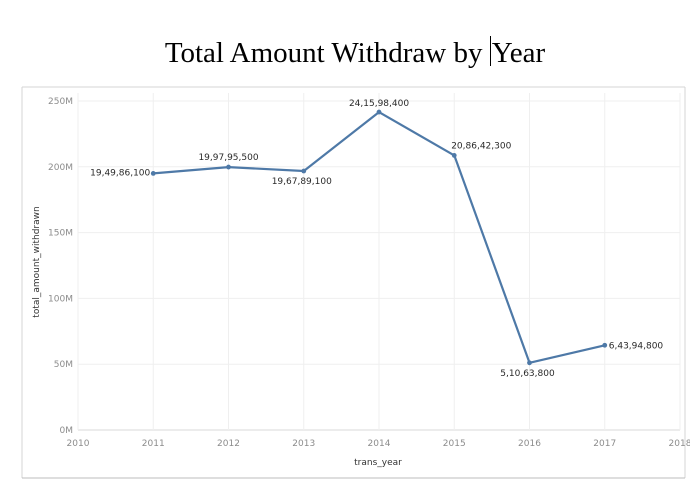 The height and width of the screenshot is (485, 690). Describe the element at coordinates (63, 365) in the screenshot. I see `y-tick-label: 50M` at that location.